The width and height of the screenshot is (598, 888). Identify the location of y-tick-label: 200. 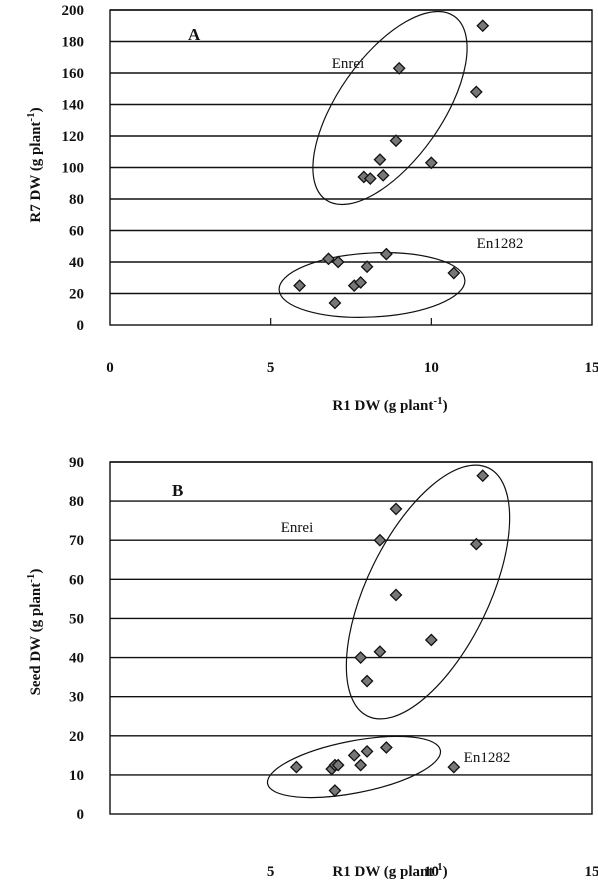
(73, 11).